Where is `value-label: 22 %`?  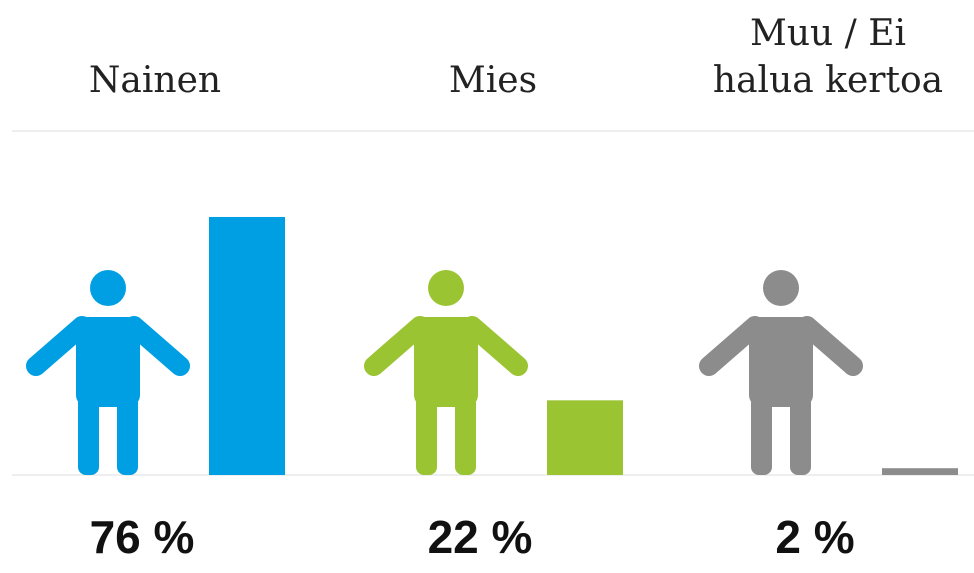
value-label: 22 % is located at coordinates (480, 537).